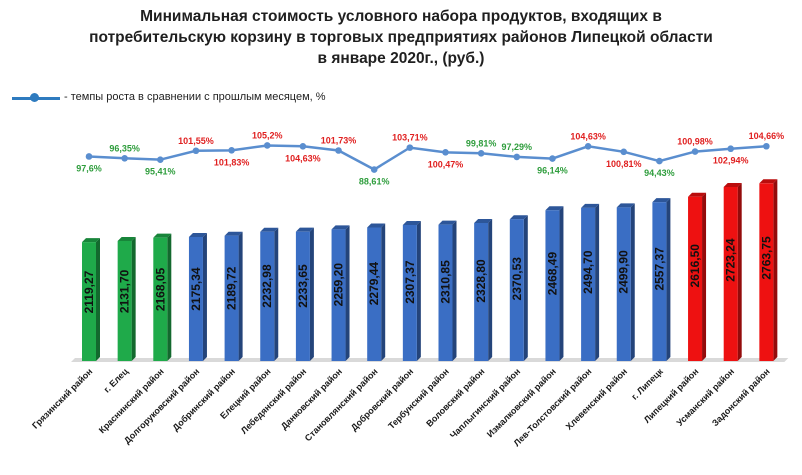 The width and height of the screenshot is (802, 475). What do you see at coordinates (418, 398) in the screenshot?
I see `x-tick-label: Тербунский район` at bounding box center [418, 398].